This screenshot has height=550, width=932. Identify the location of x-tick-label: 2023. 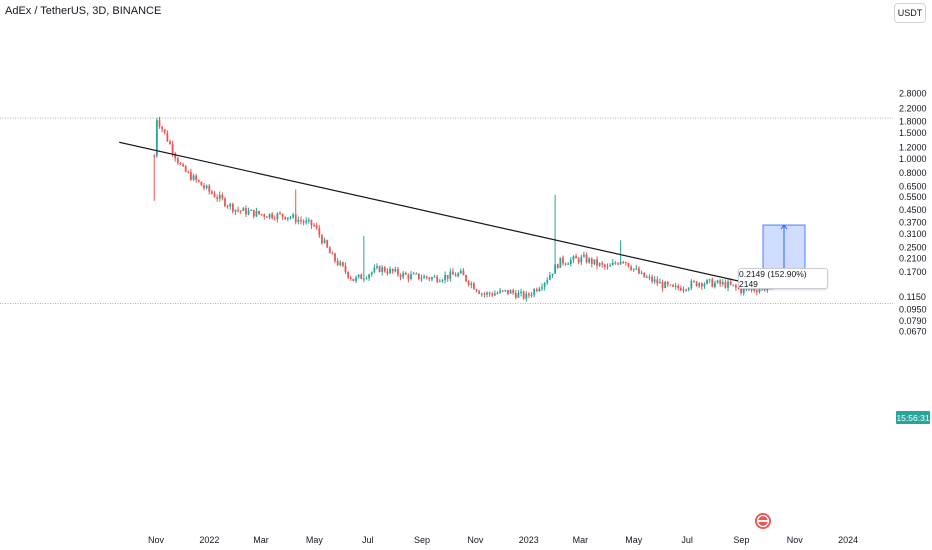
(529, 540).